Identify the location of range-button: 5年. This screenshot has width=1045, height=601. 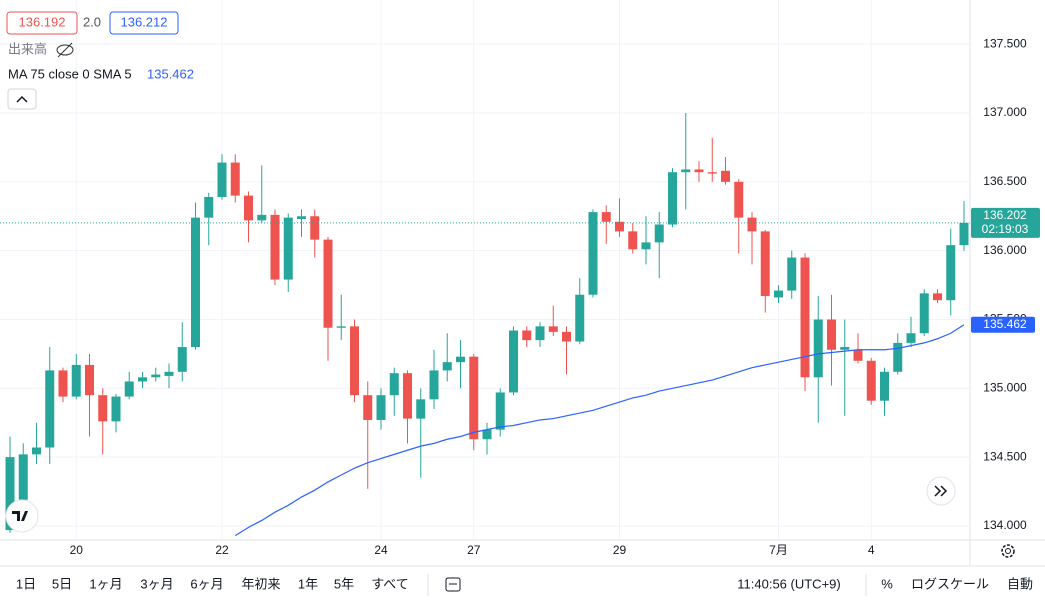
(344, 583).